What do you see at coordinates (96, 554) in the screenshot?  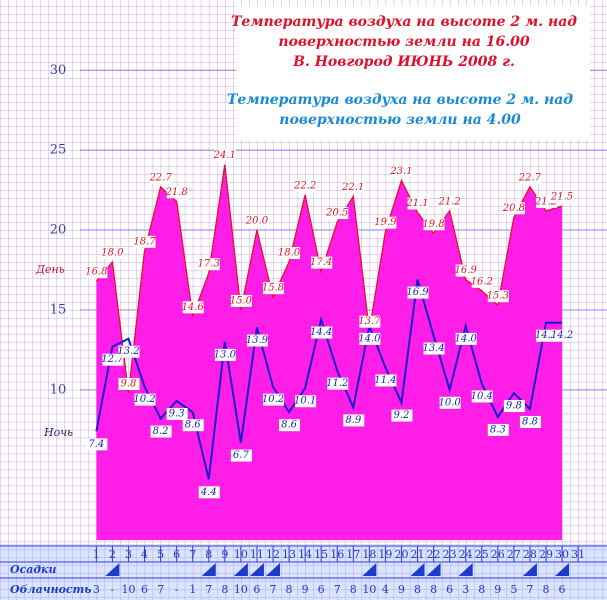 I see `x-tick-label: 1` at bounding box center [96, 554].